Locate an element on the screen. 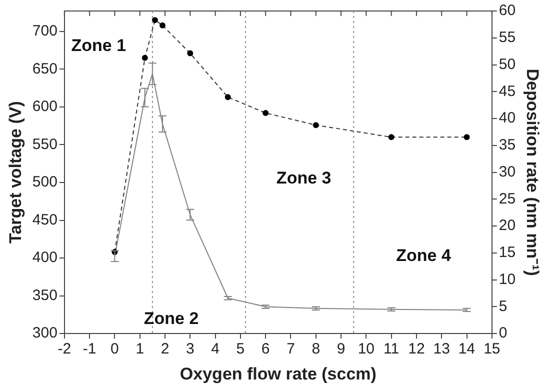 The image size is (550, 391). y2-axis-title: Deposition rate (nm mn⁻¹) is located at coordinates (532, 172).